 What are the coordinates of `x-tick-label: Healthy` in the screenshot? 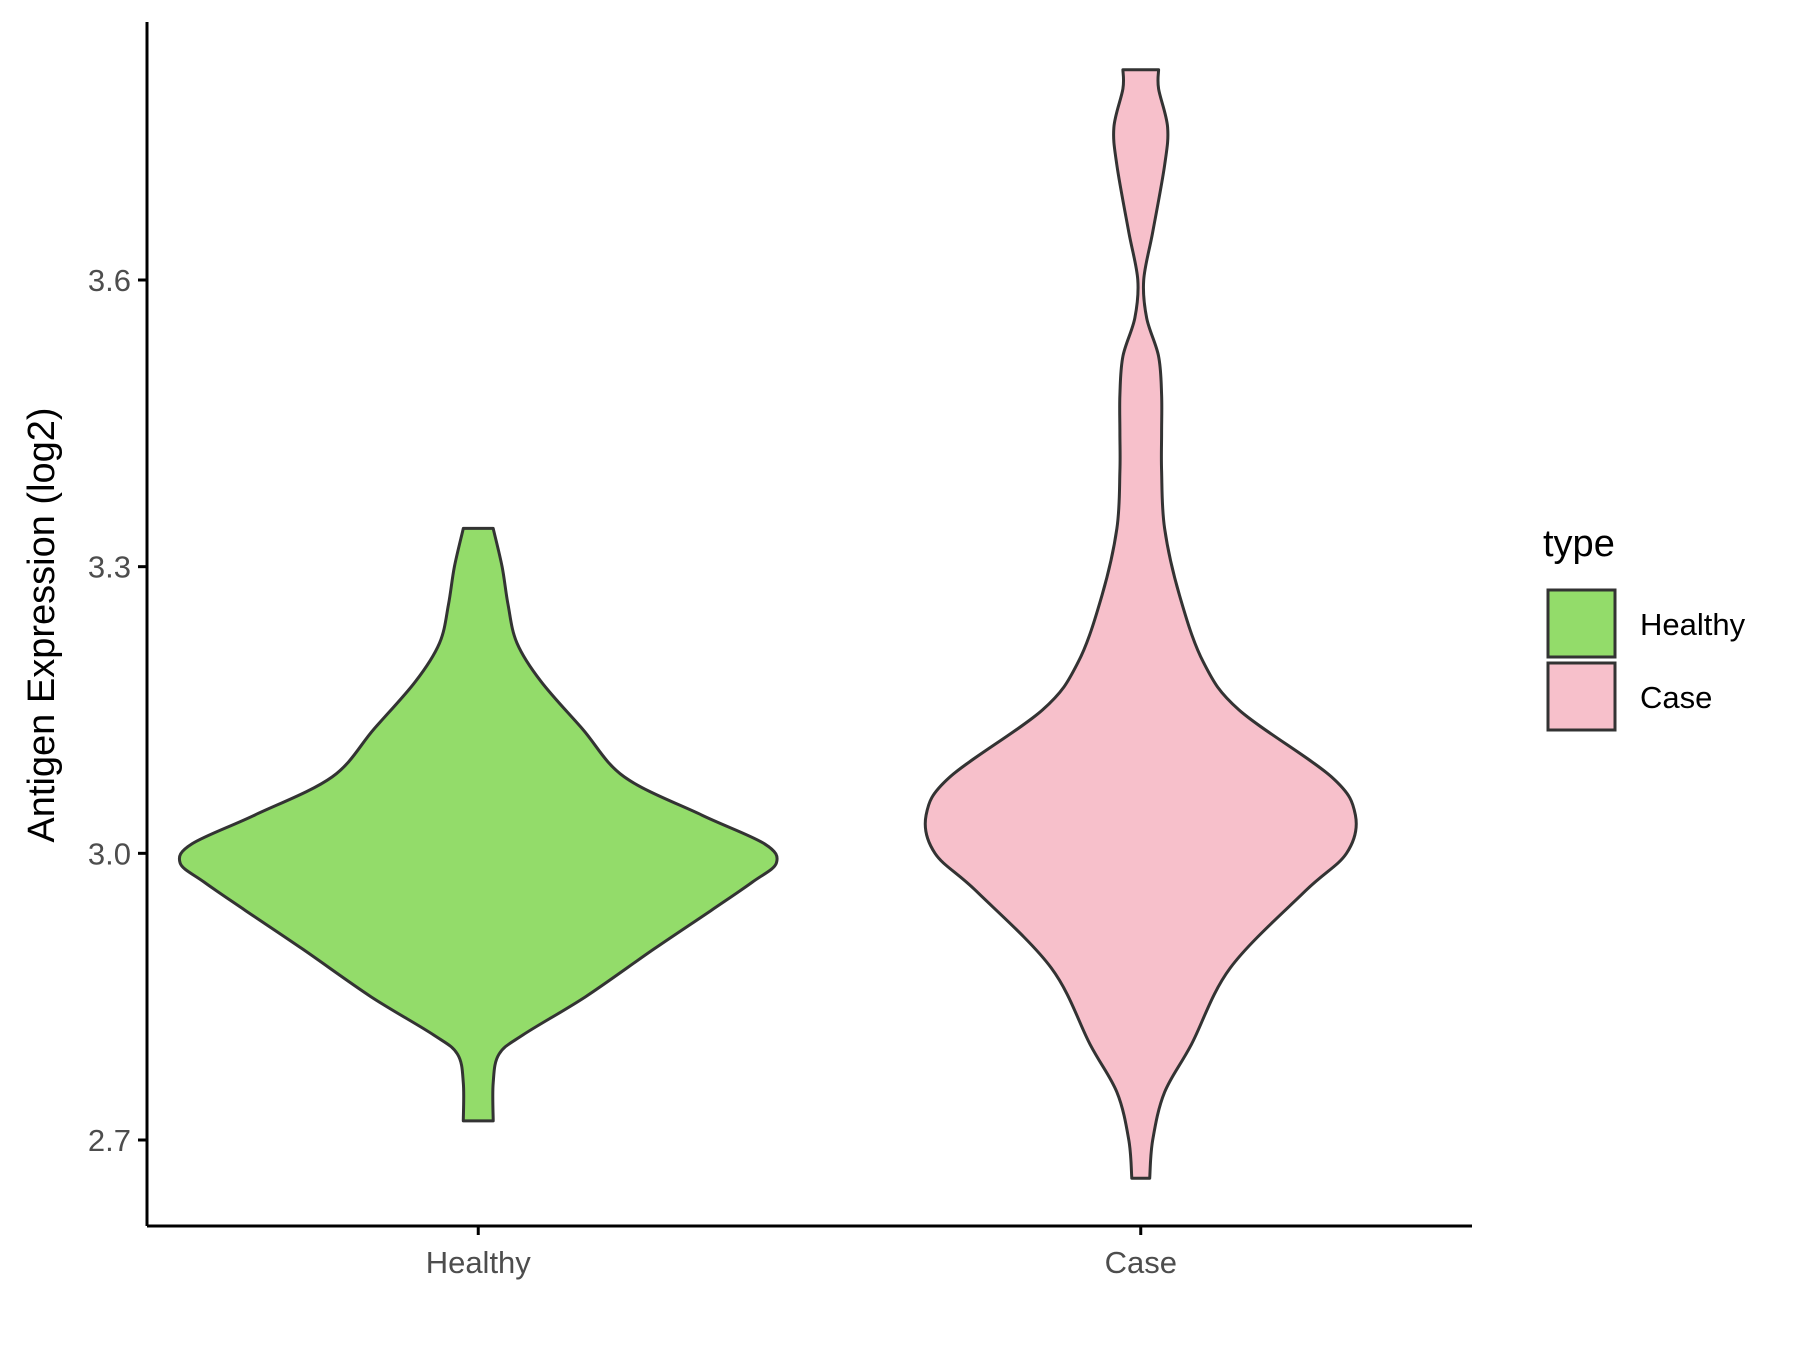 It's located at (479, 1262).